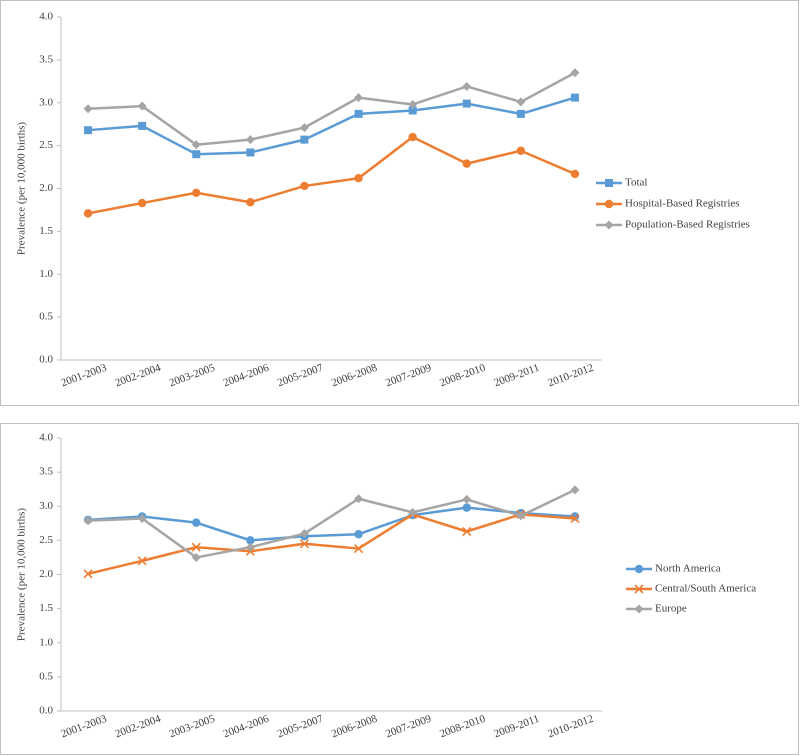 The height and width of the screenshot is (756, 800). Describe the element at coordinates (682, 204) in the screenshot. I see `legend-label: Hospital-Based Registries` at that location.